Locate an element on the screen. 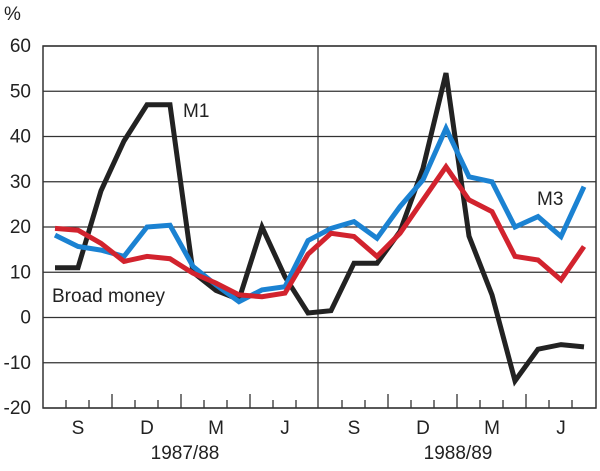  y-tick-label: 40 is located at coordinates (20, 137).